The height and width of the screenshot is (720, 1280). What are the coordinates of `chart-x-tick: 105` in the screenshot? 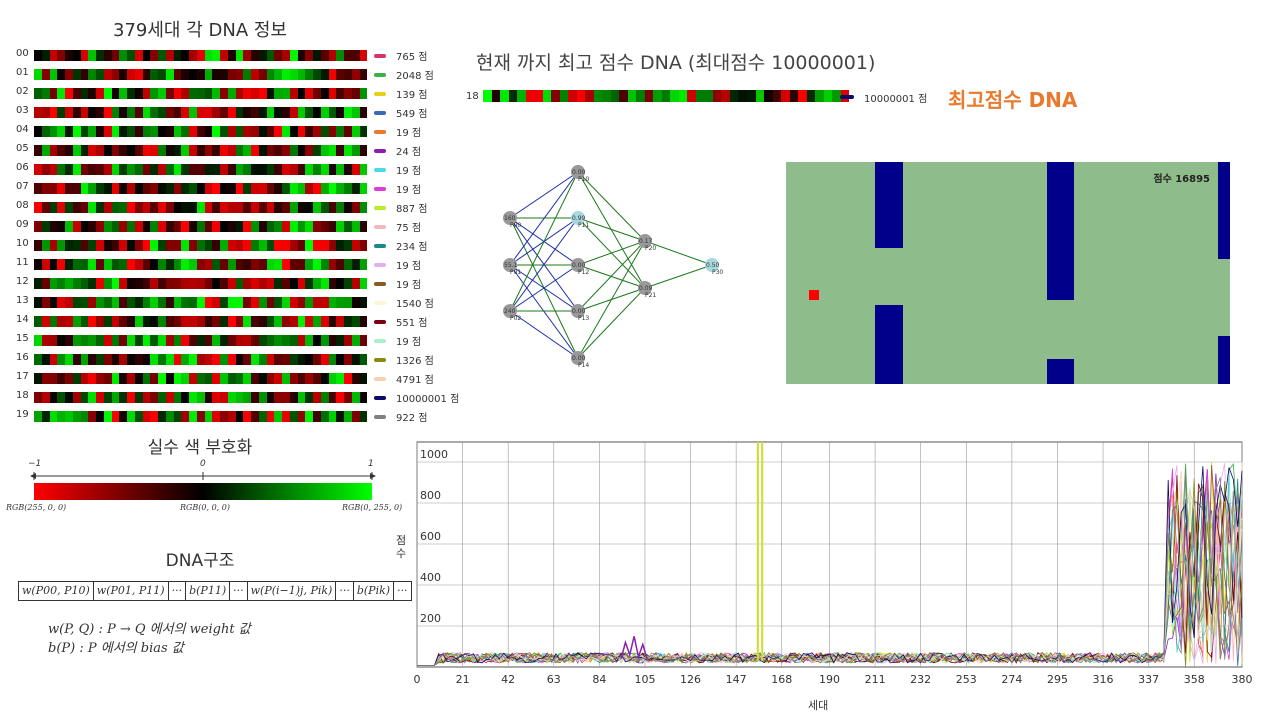 It's located at (644, 679).